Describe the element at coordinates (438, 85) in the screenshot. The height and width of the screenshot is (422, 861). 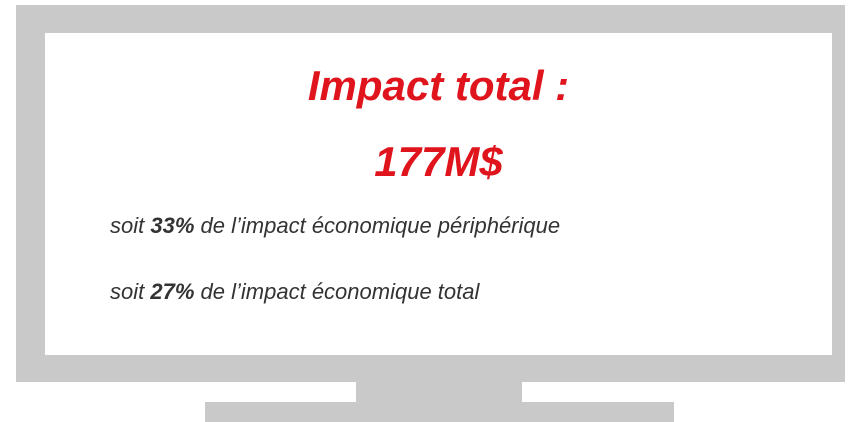
I see `title-line: Impact total :` at that location.